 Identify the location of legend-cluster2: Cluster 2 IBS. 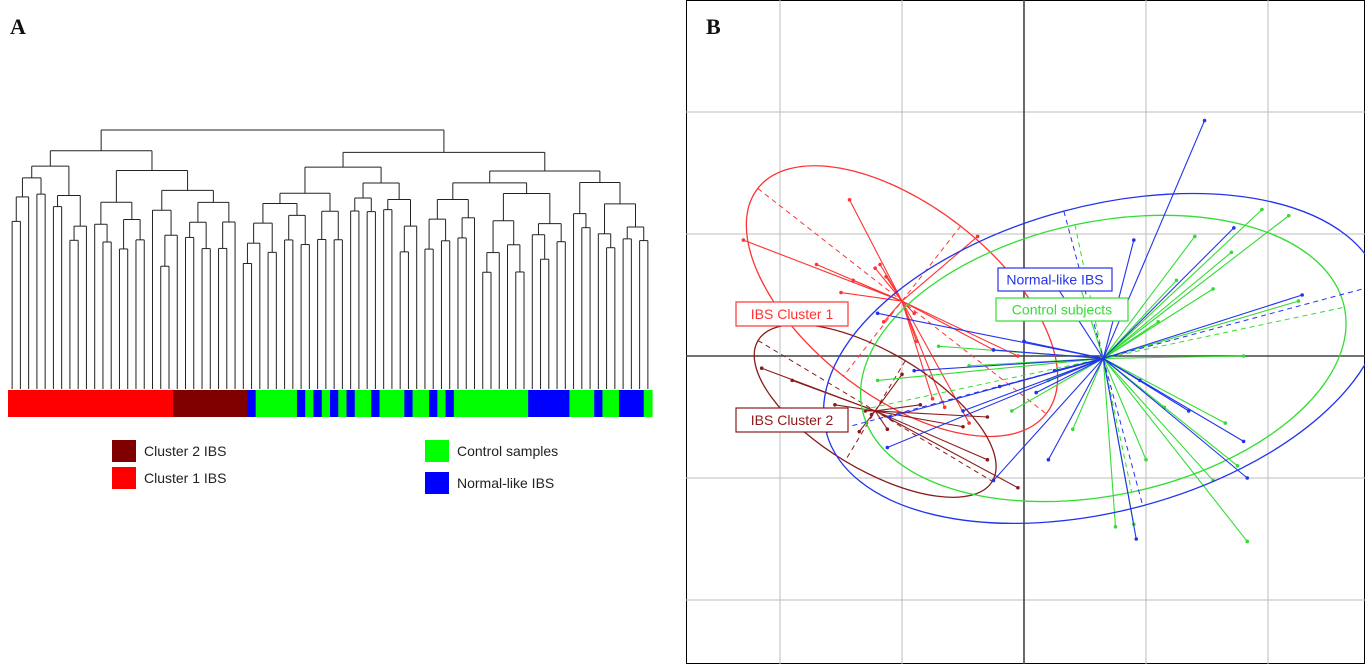
(169, 451).